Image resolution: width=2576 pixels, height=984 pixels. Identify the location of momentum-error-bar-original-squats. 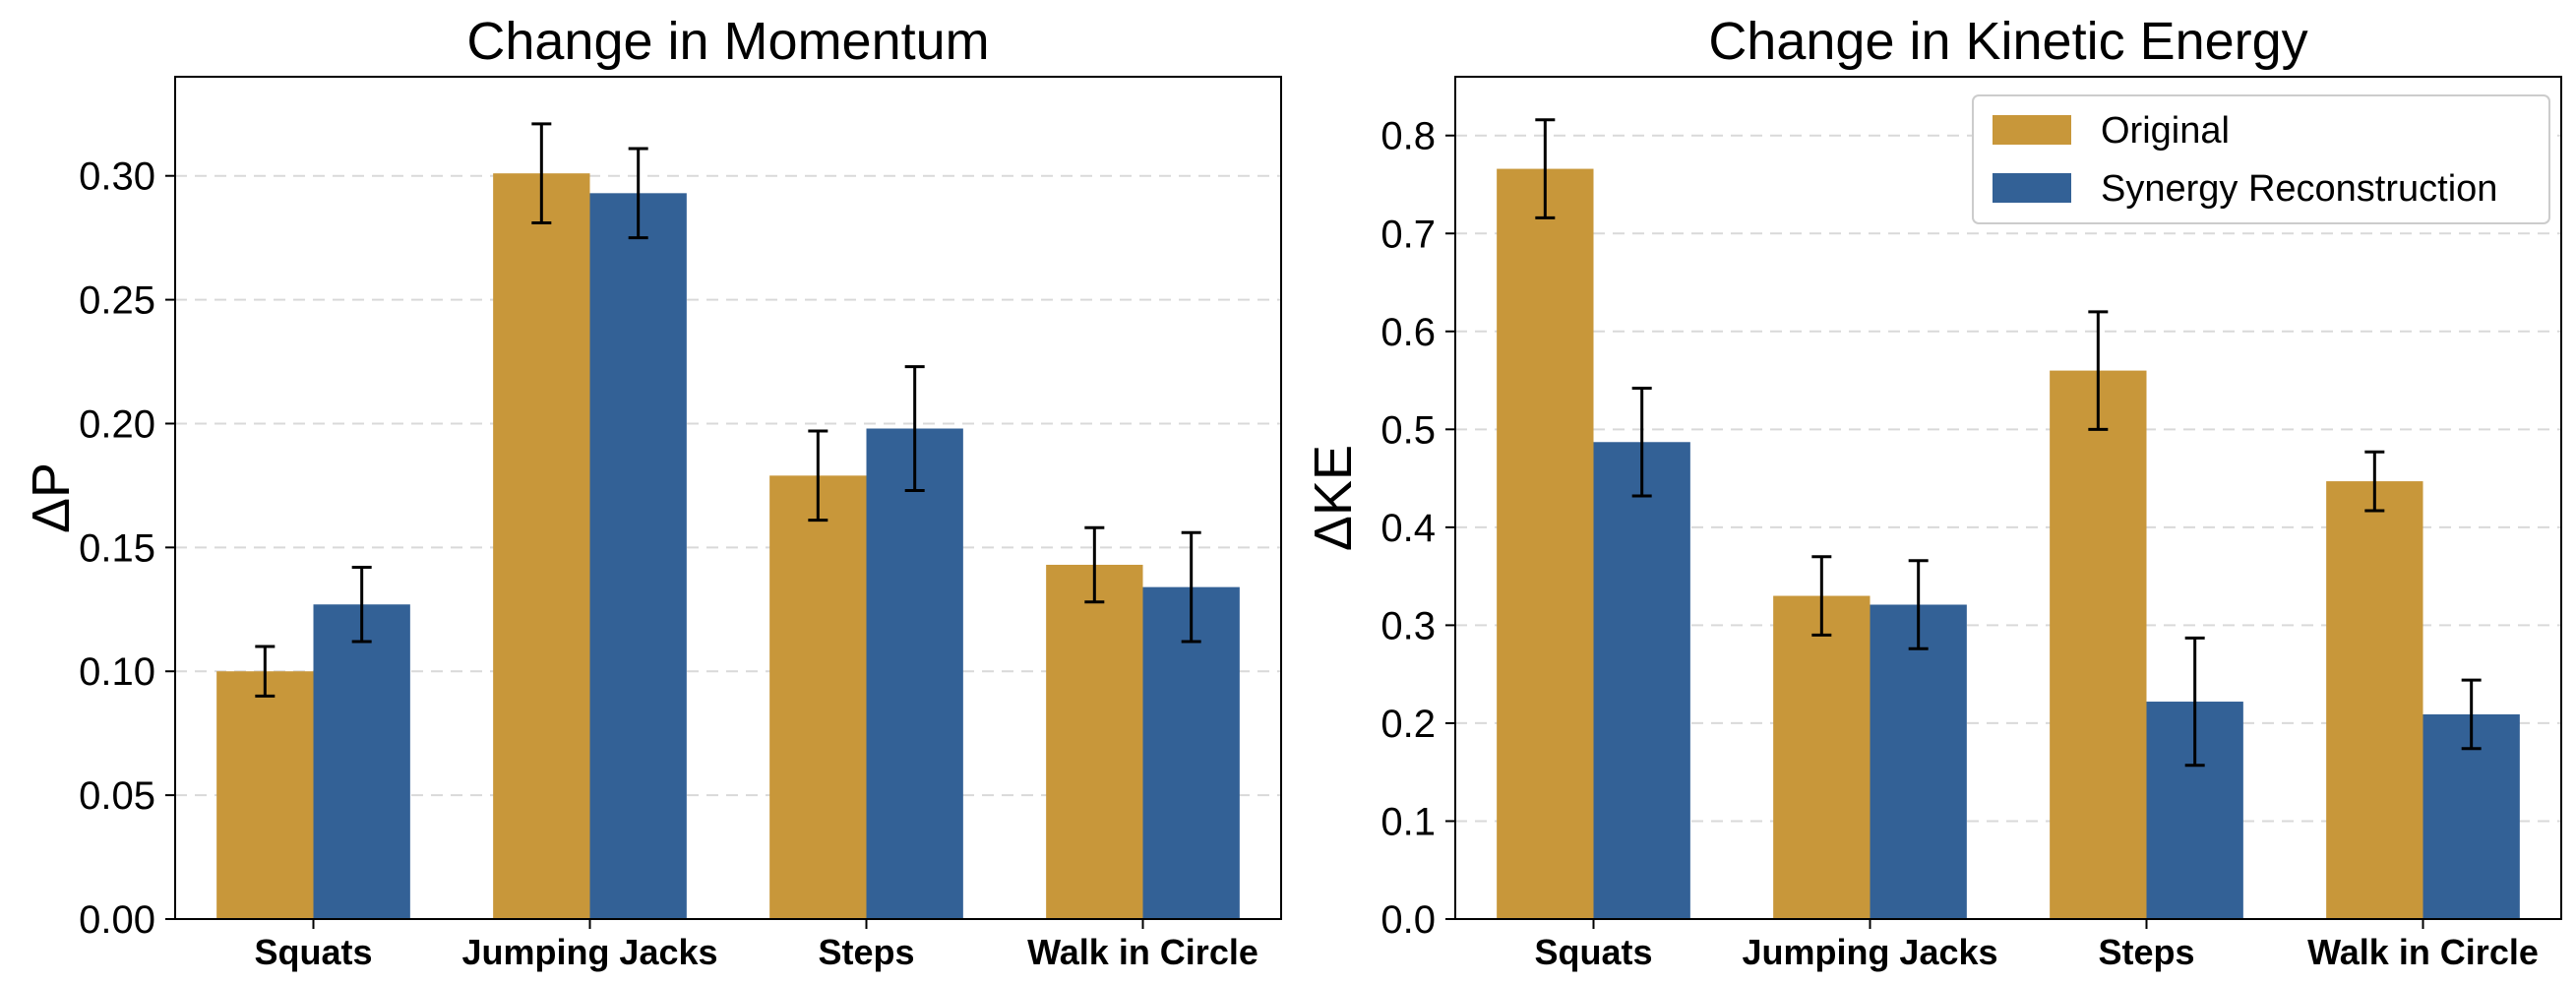
(265, 672).